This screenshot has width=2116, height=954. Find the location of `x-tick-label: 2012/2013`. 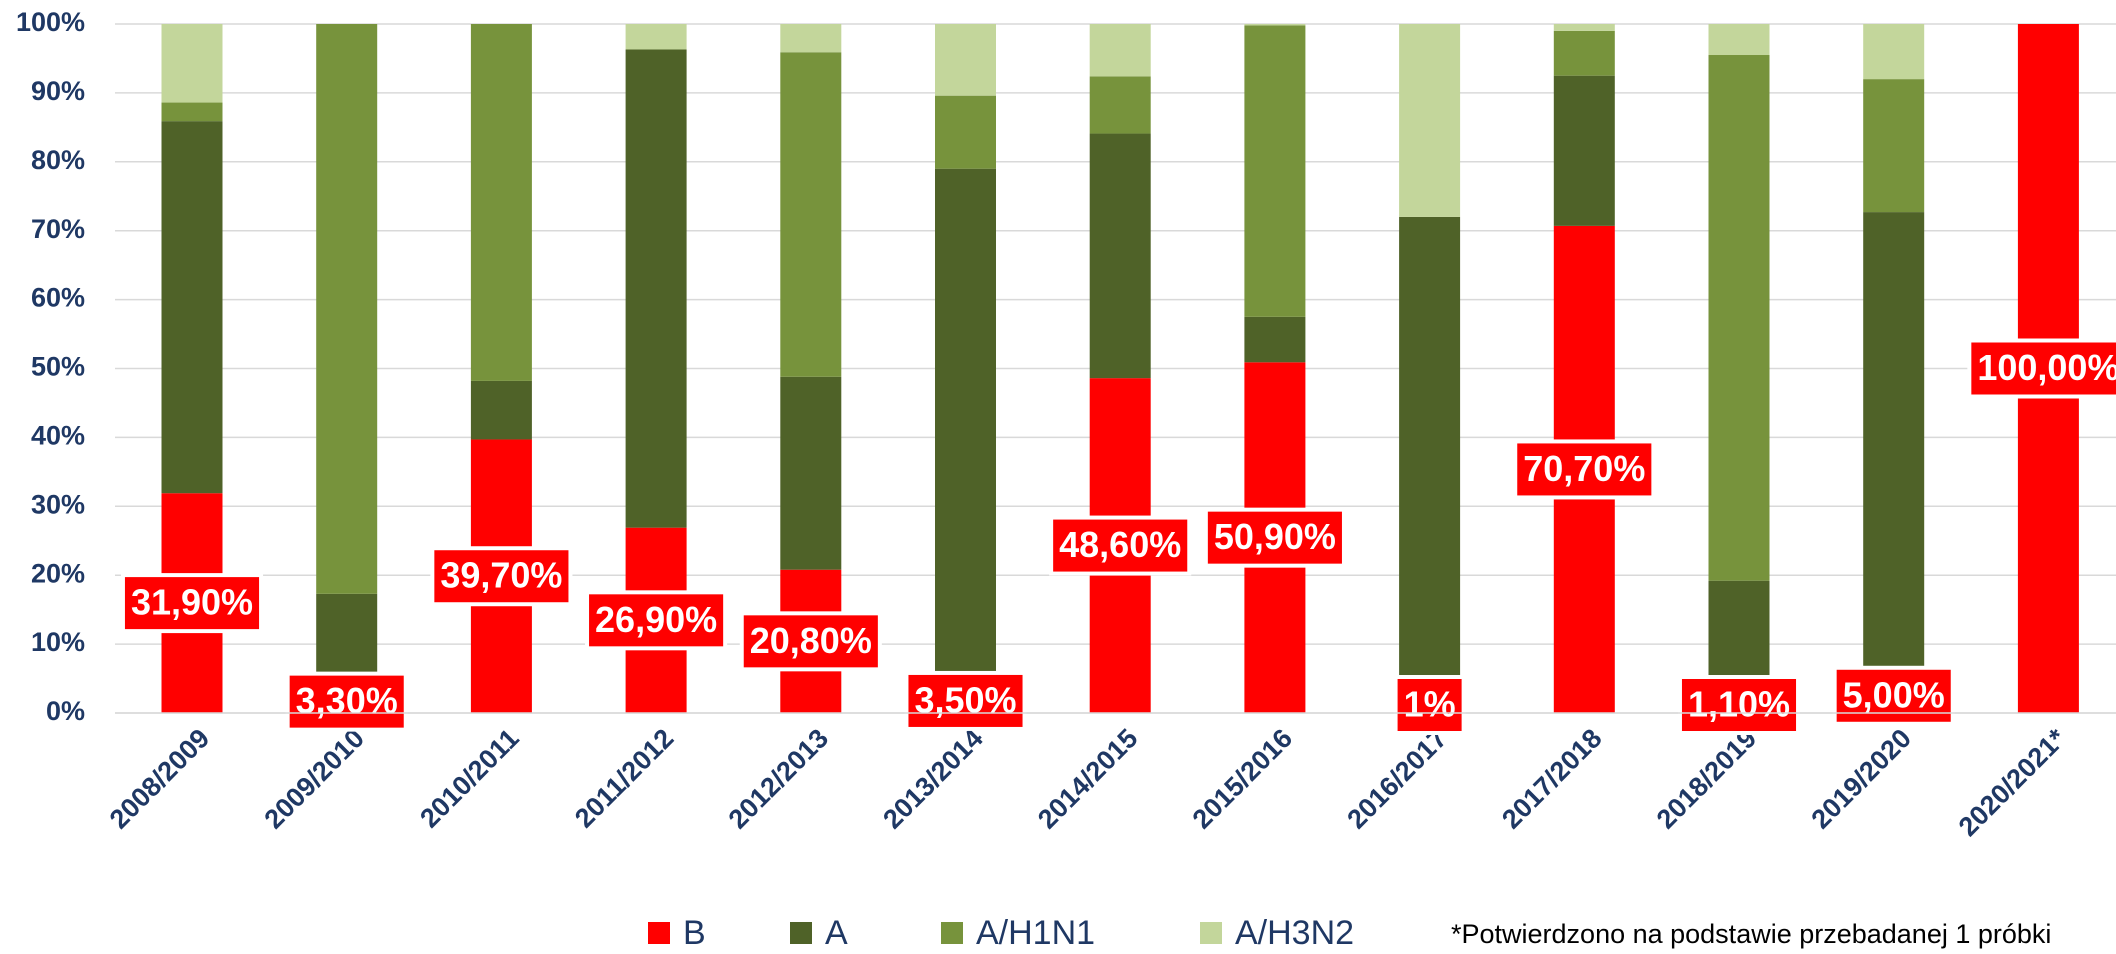

x-tick-label: 2012/2013 is located at coordinates (778, 778).